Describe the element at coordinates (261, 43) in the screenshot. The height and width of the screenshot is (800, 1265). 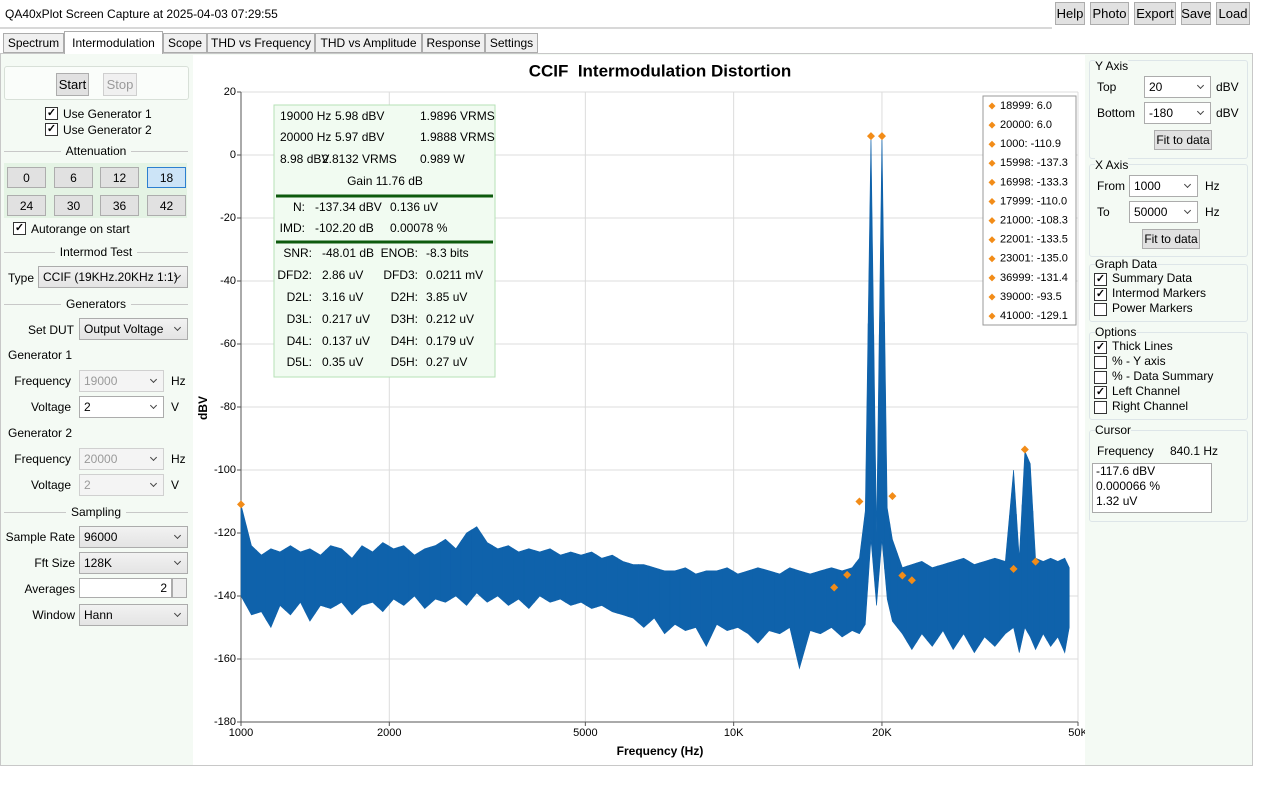
I see `tab: THD vs Frequency` at that location.